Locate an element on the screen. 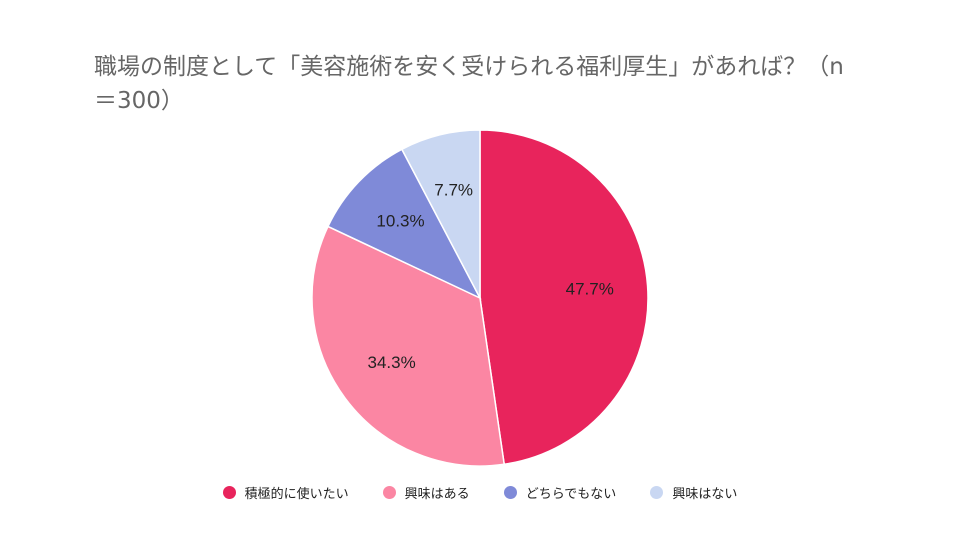  slice-label: 10.3% is located at coordinates (400, 220).